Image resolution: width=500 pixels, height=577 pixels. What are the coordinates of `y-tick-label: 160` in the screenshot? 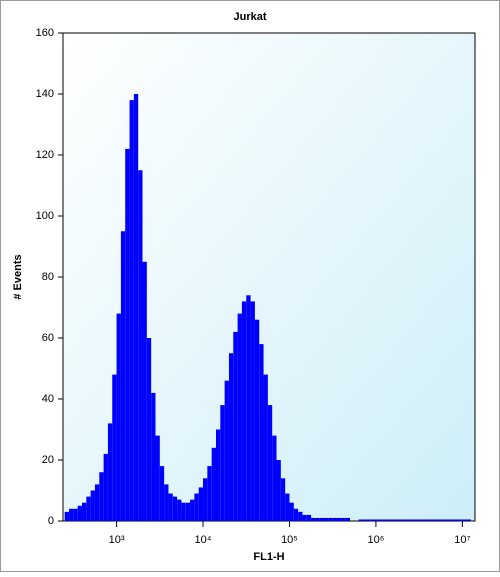 It's located at (45, 33).